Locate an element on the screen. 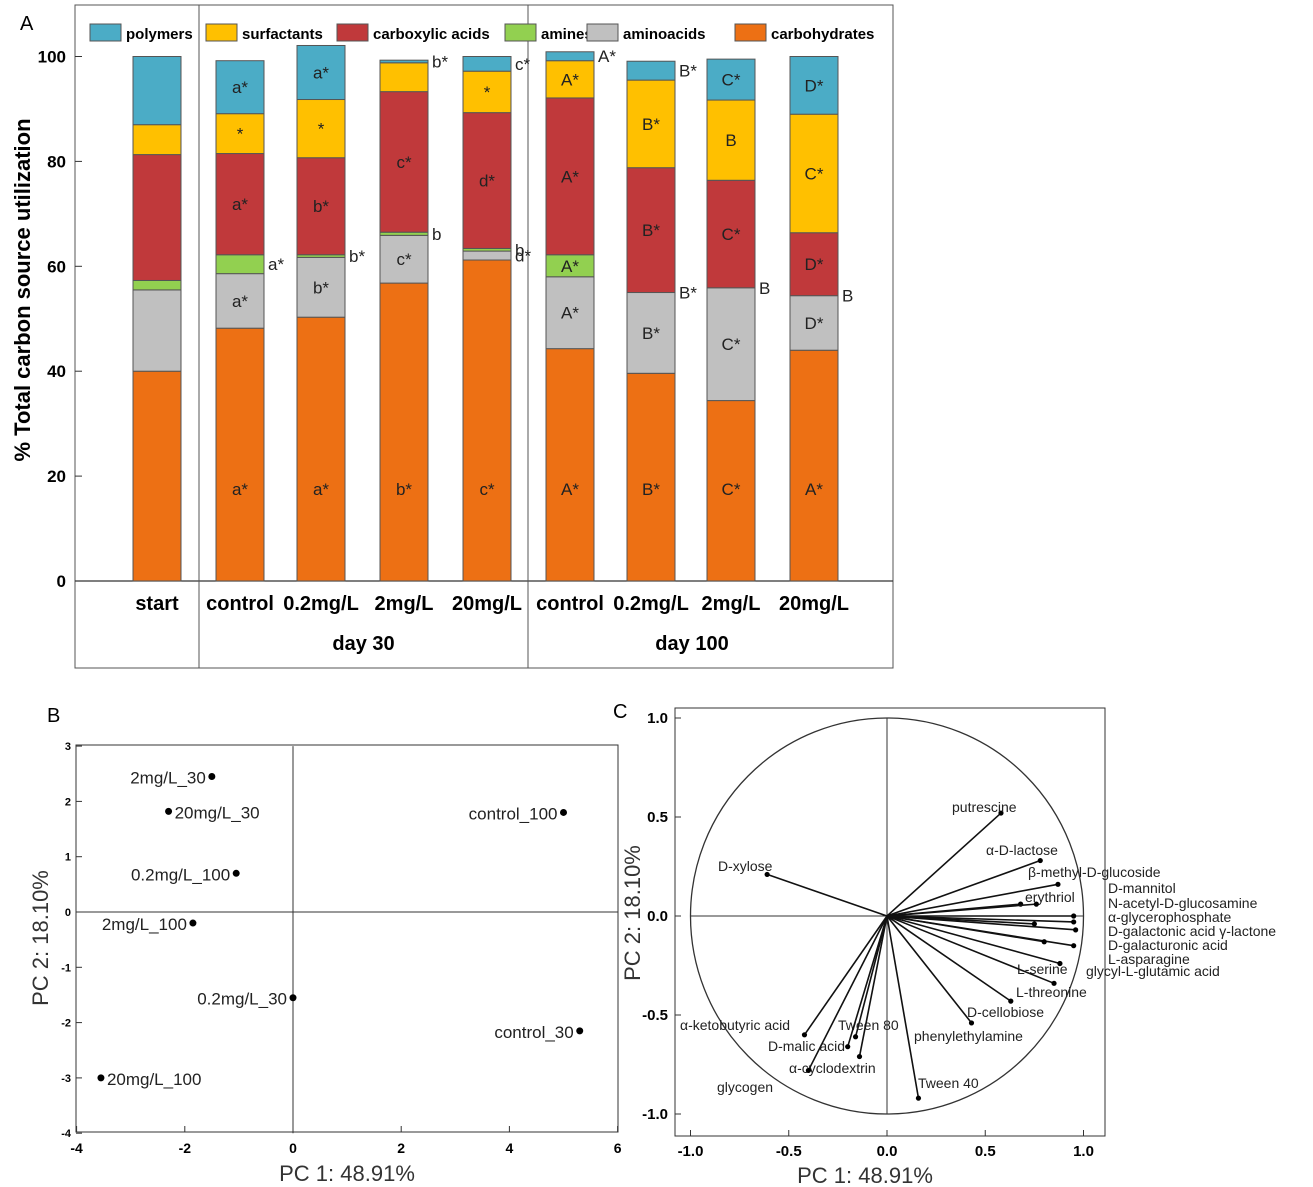  panel-label-c: C is located at coordinates (620, 712).